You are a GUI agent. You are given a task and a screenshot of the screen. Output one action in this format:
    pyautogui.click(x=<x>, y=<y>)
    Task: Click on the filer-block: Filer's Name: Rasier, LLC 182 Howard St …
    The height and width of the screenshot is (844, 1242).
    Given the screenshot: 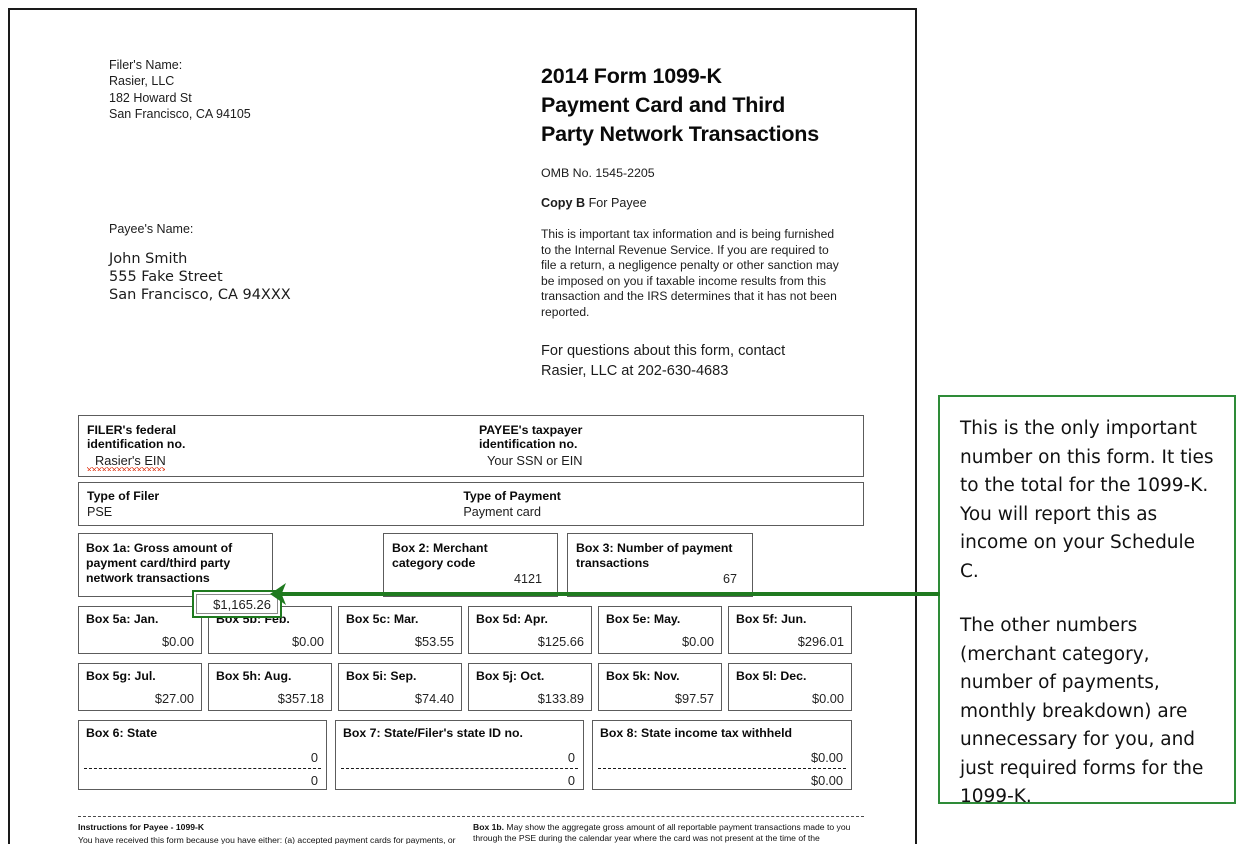 What is the action you would take?
    pyautogui.click(x=299, y=90)
    